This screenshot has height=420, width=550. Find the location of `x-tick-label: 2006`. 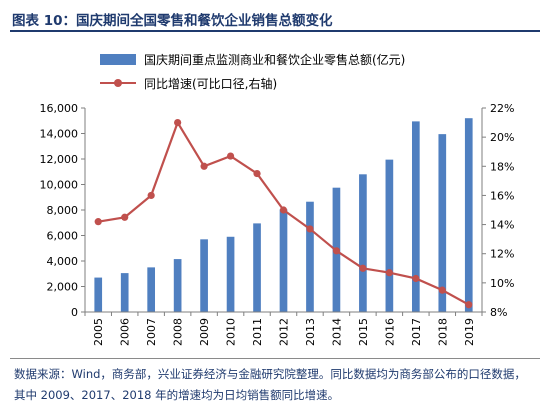

x-tick-label: 2006 is located at coordinates (125, 332).